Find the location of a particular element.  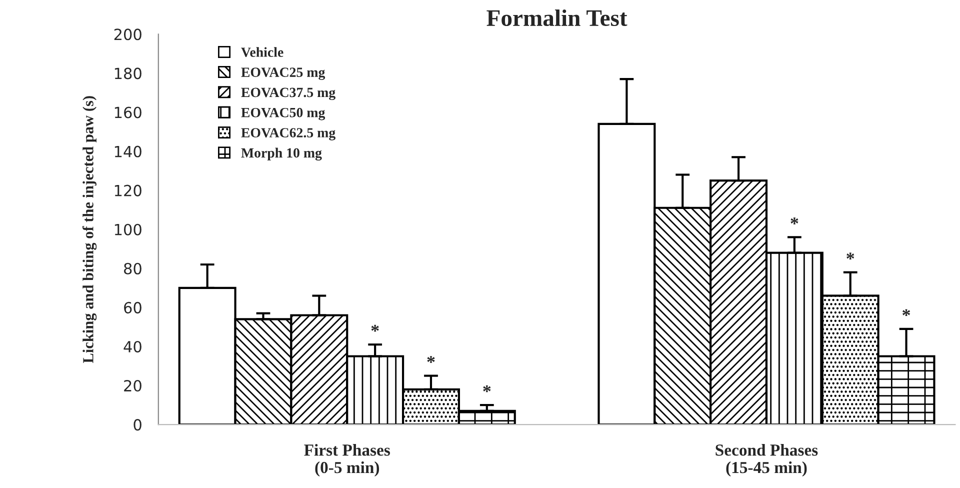

y-tick-label: 80 is located at coordinates (133, 268).